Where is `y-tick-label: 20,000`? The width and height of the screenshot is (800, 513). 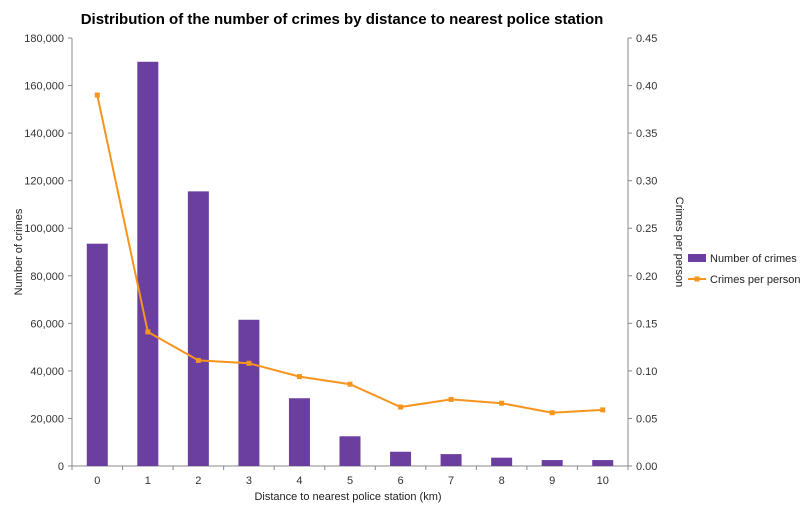
y-tick-label: 20,000 is located at coordinates (47, 419).